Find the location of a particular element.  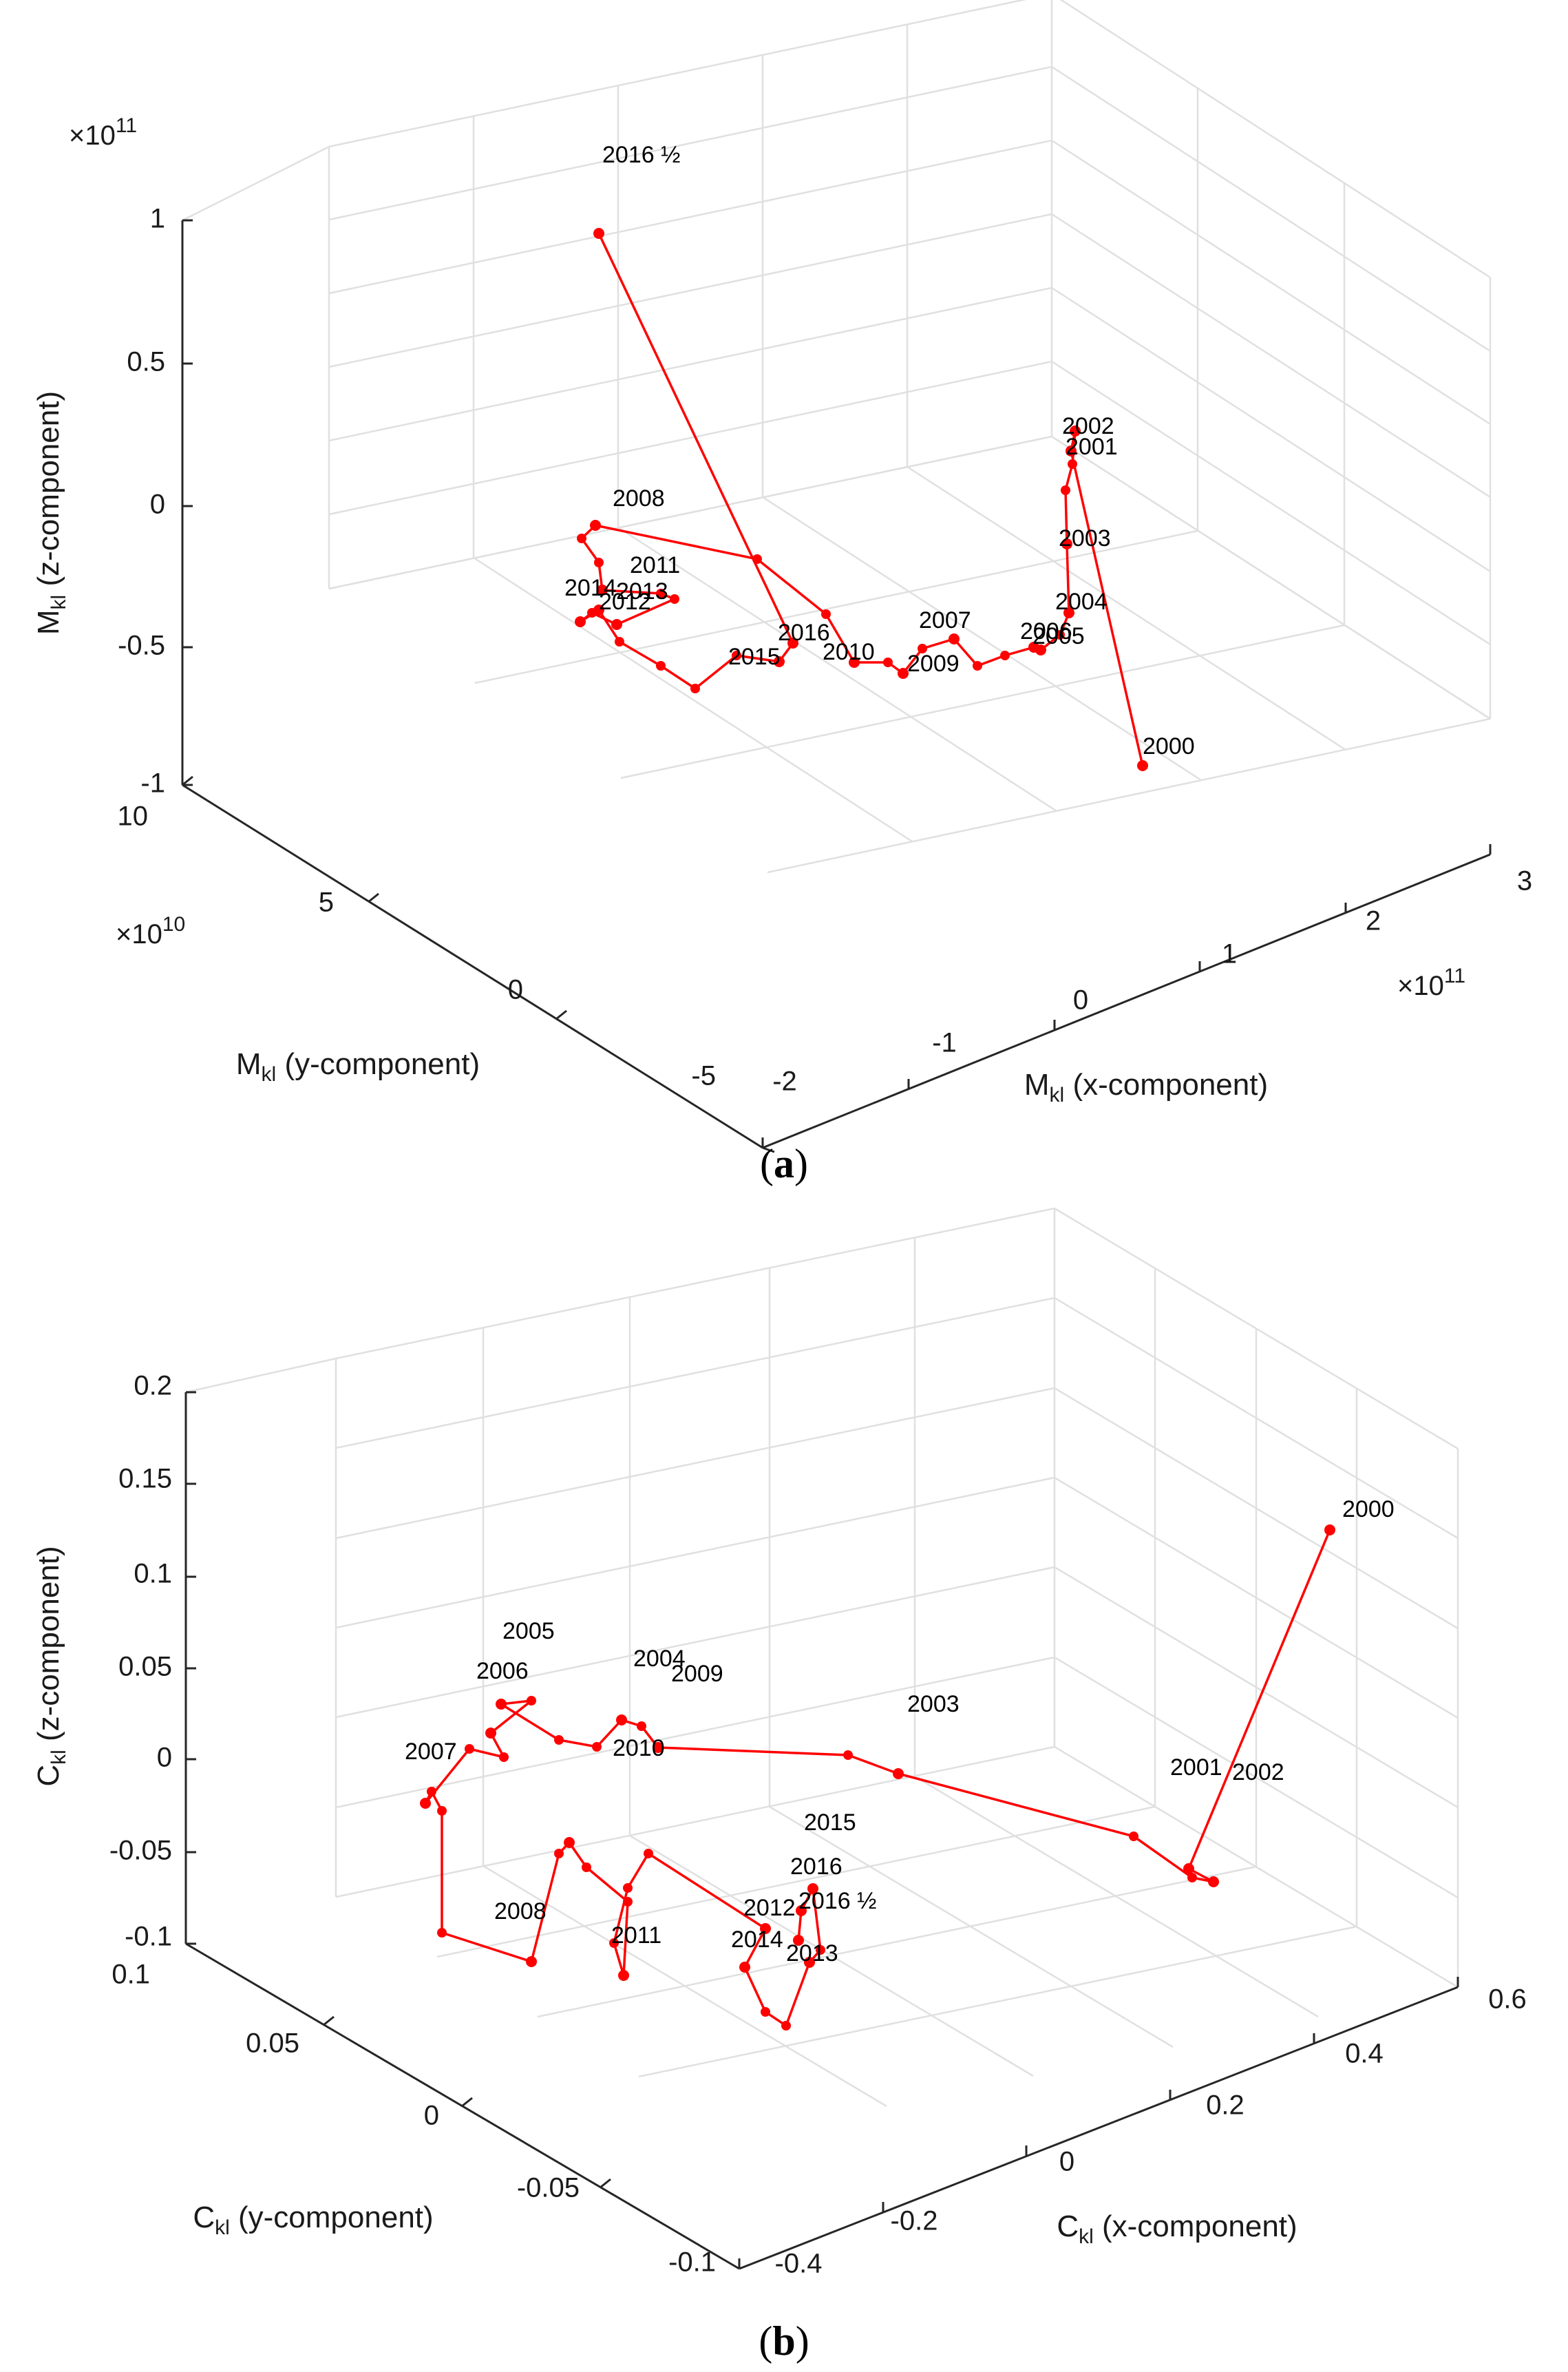

year-point-2005 is located at coordinates (501, 1705).